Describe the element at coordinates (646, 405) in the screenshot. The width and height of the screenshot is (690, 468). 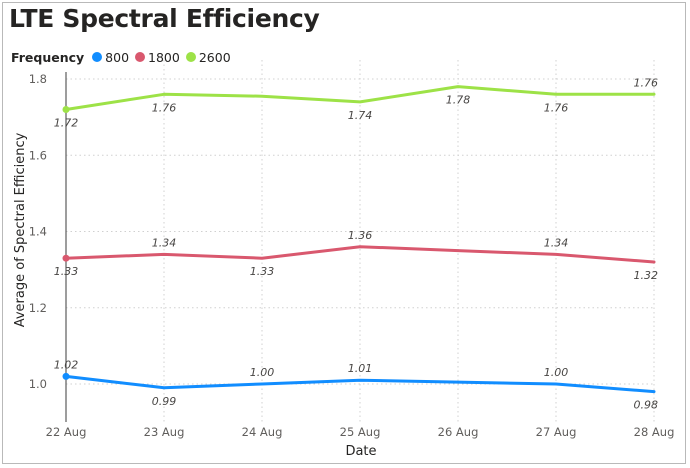
I see `data-label: 0.98` at that location.